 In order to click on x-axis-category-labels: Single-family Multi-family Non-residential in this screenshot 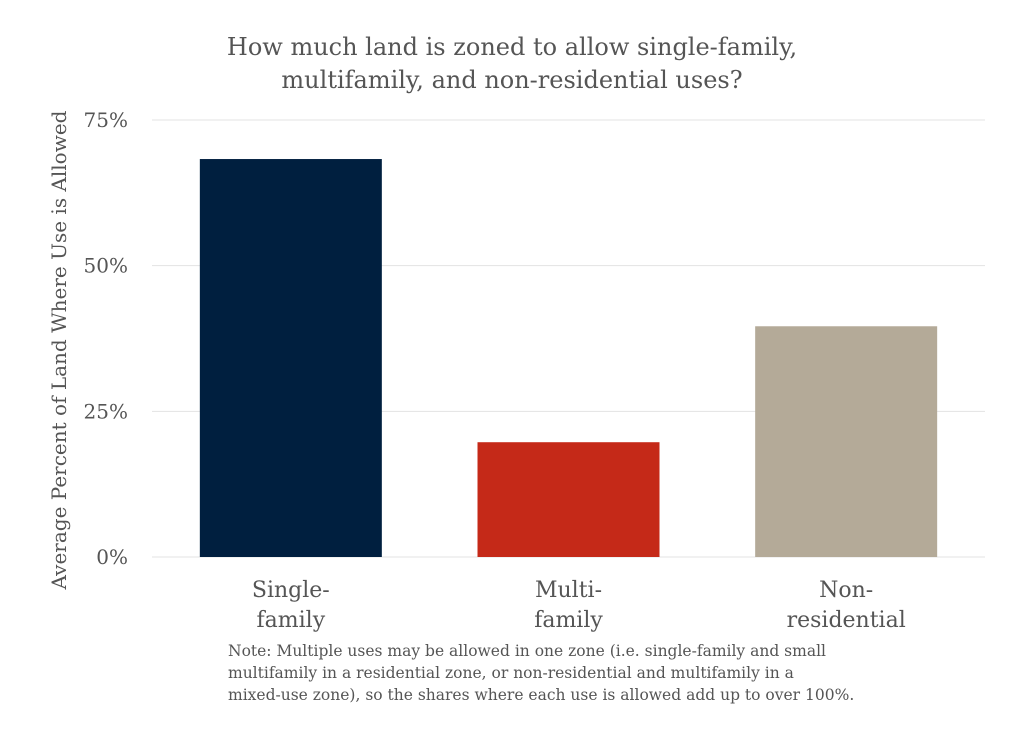, I will do `click(579, 605)`.